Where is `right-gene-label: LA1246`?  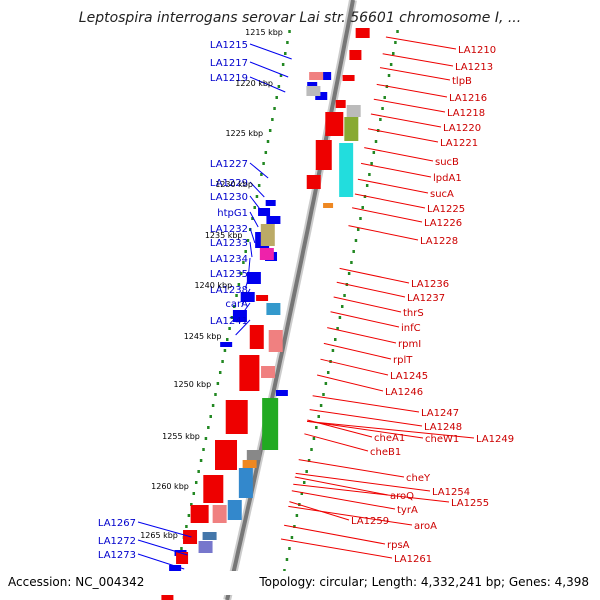
right-gene-label: LA1246 is located at coordinates (404, 392).